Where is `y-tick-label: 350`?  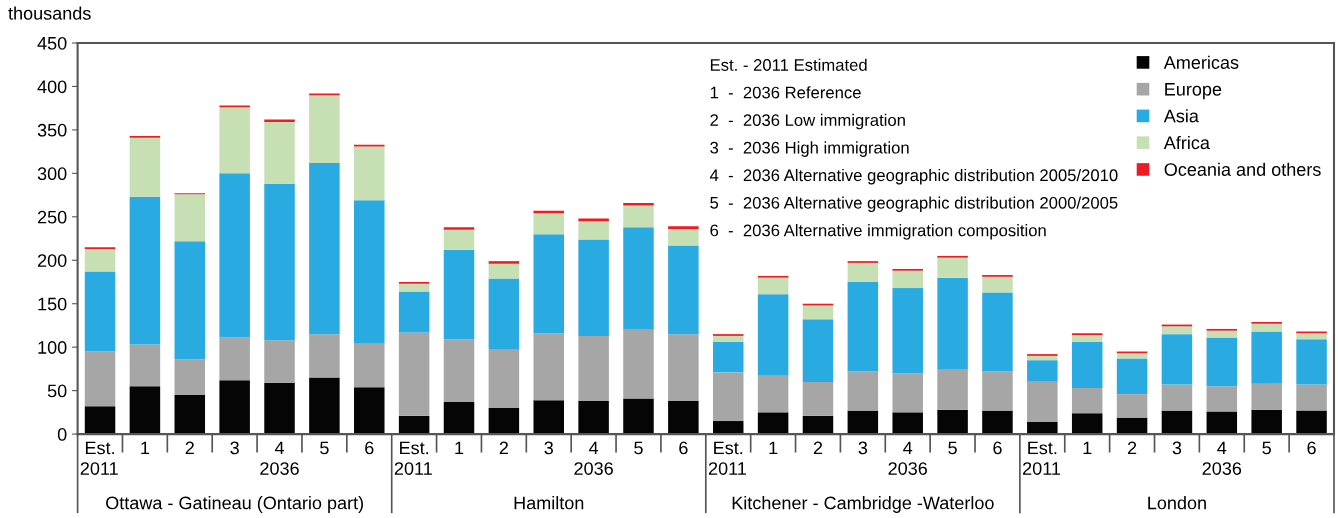
y-tick-label: 350 is located at coordinates (52, 130).